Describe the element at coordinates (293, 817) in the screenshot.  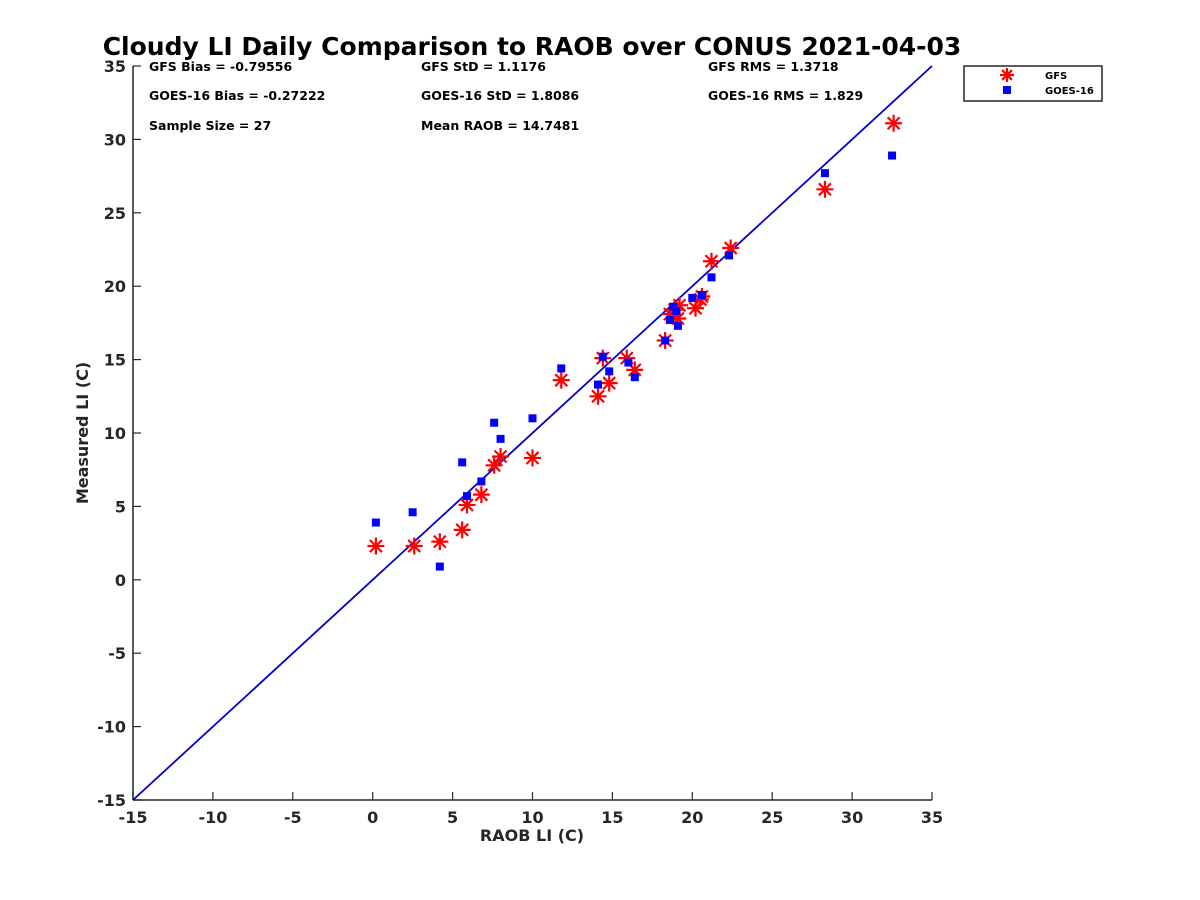
I see `x-tick-label: -5` at that location.